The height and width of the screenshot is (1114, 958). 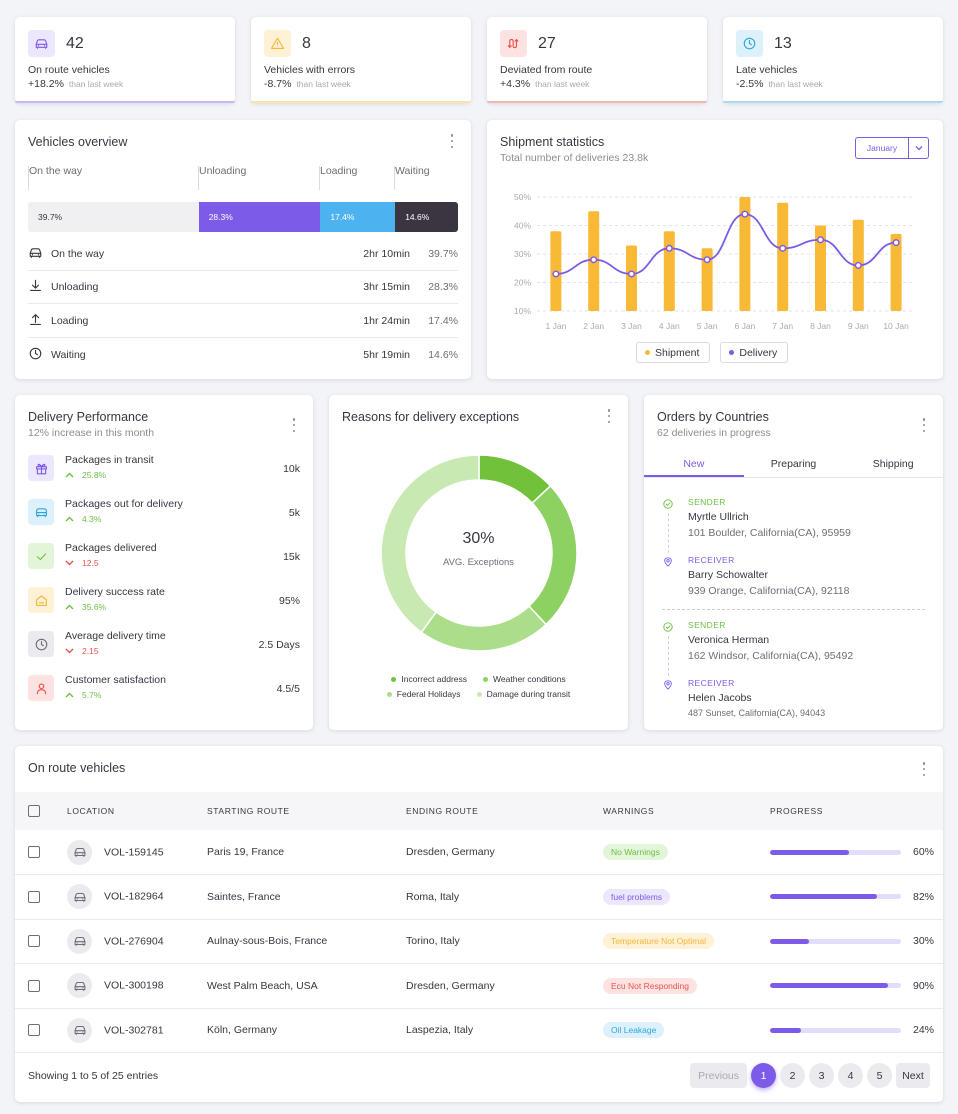 I want to click on stat-change-value: +18.2%, so click(x=46, y=84).